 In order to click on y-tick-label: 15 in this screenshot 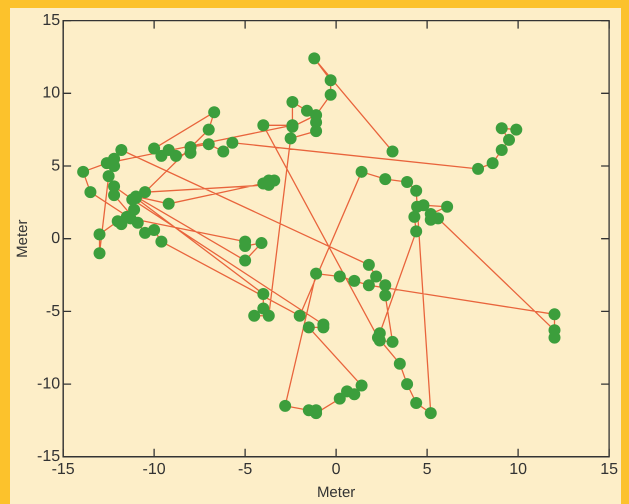, I will do `click(51, 21)`.